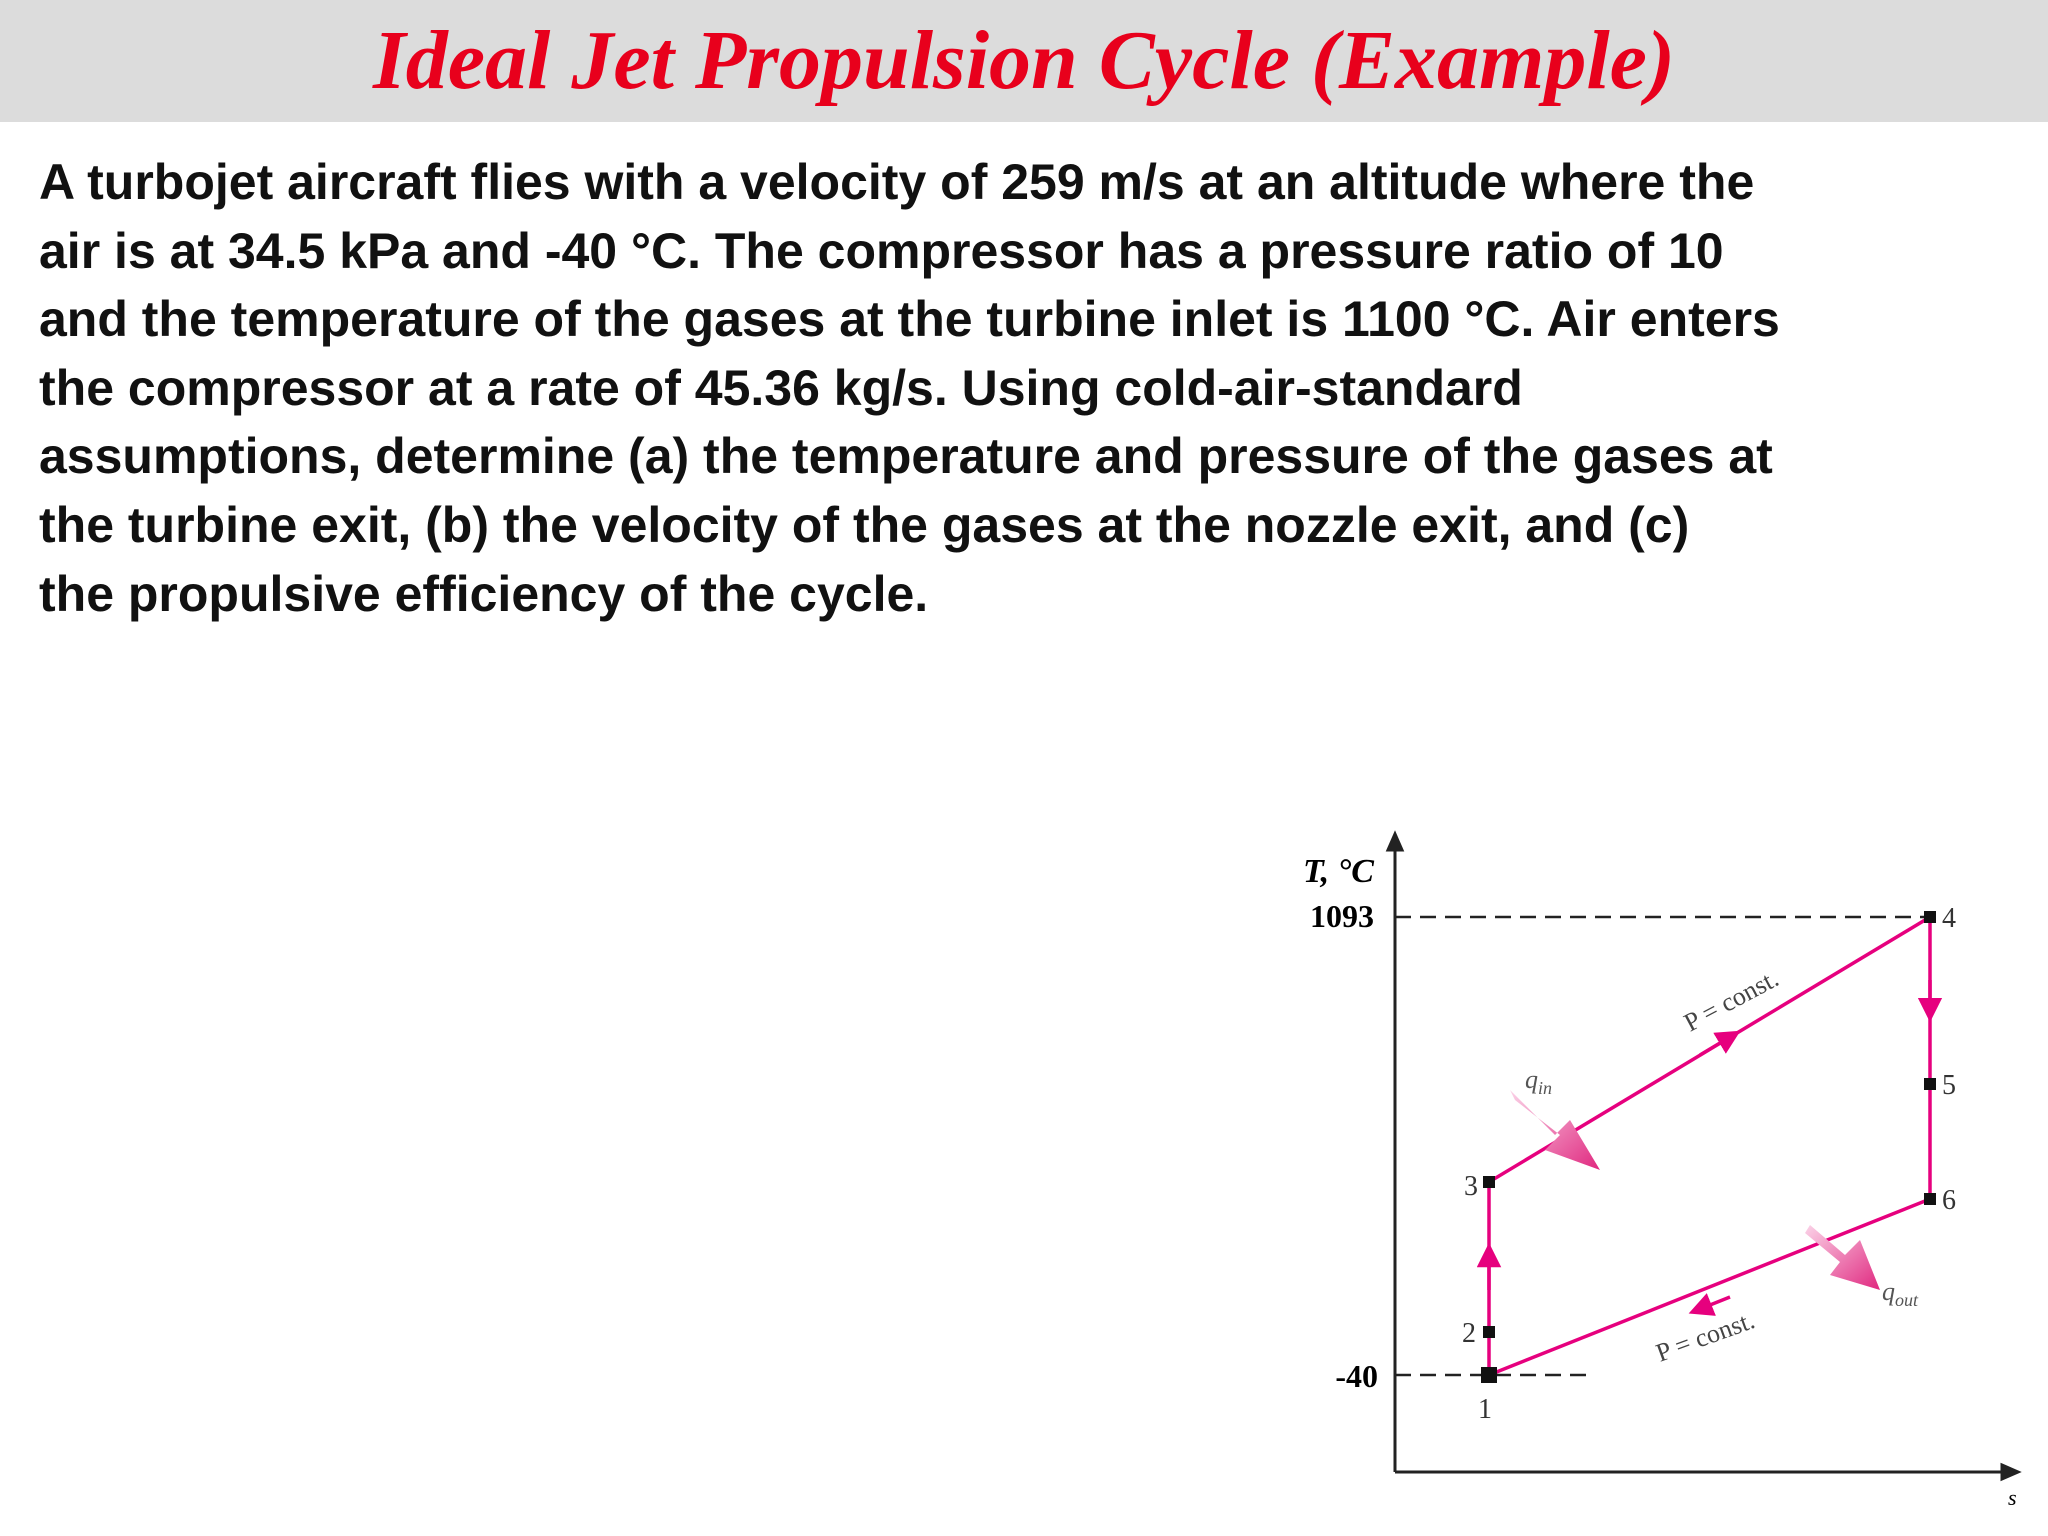 Image resolution: width=2048 pixels, height=1536 pixels. What do you see at coordinates (1471, 1186) in the screenshot?
I see `point-label: 3` at bounding box center [1471, 1186].